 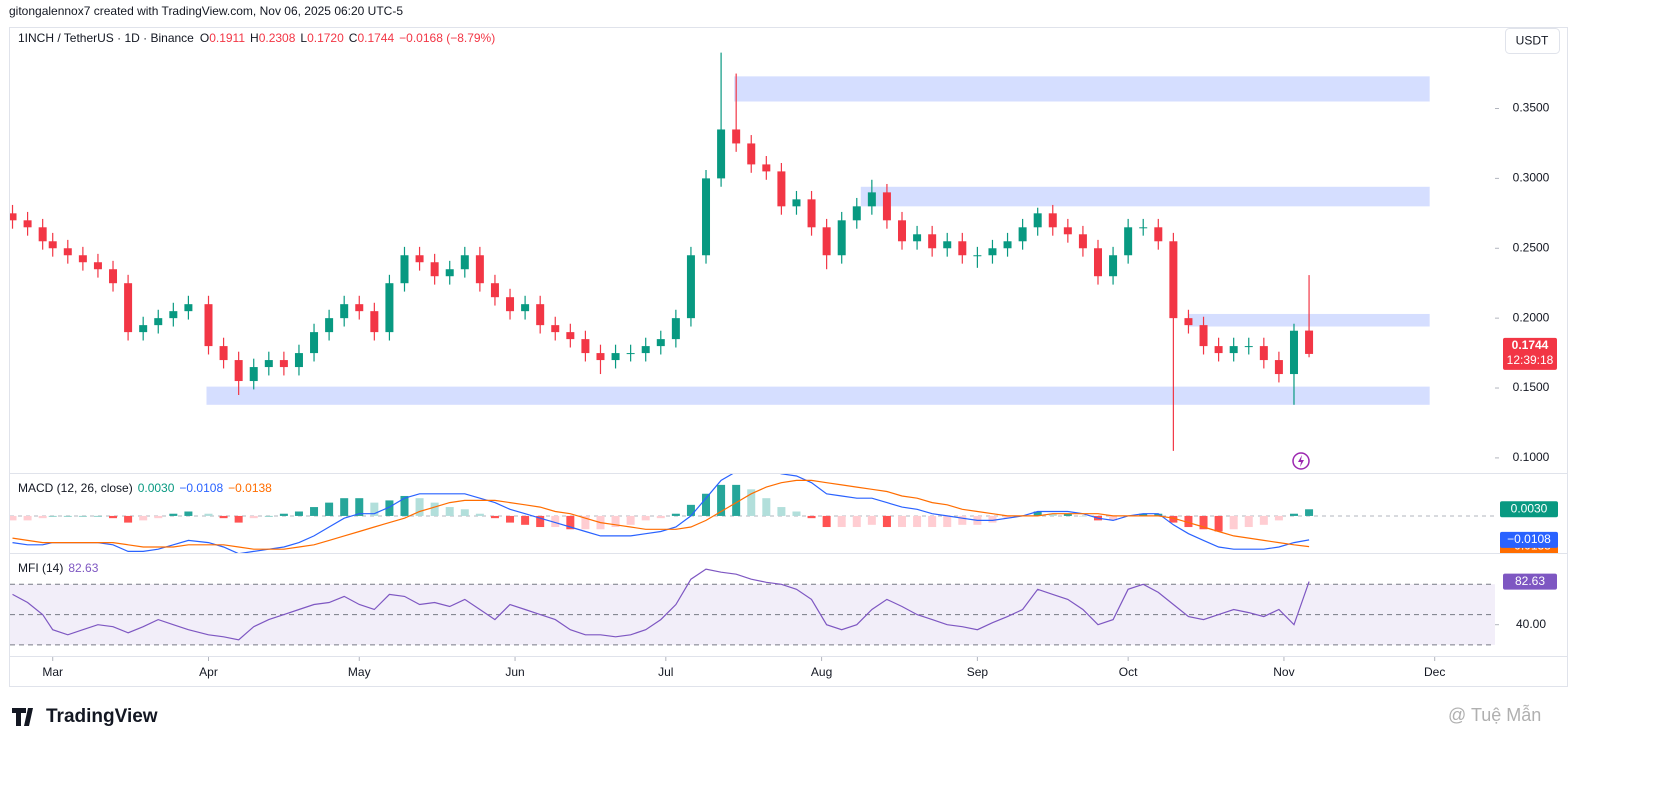 What do you see at coordinates (277, 38) in the screenshot?
I see `ohlc-value: 0.2308` at bounding box center [277, 38].